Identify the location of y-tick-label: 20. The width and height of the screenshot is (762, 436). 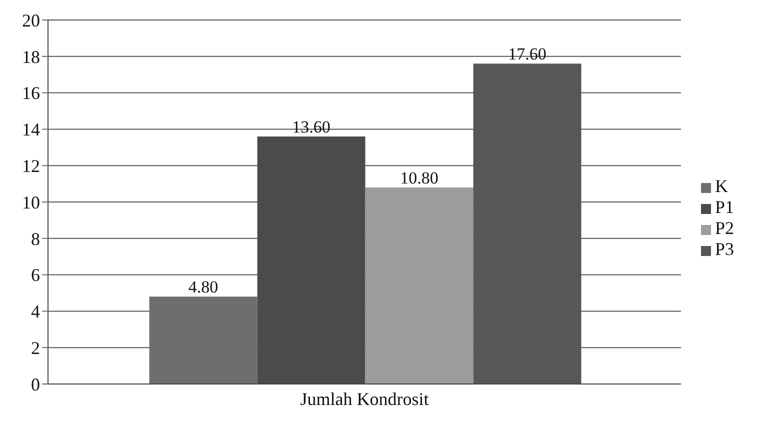
(31, 20).